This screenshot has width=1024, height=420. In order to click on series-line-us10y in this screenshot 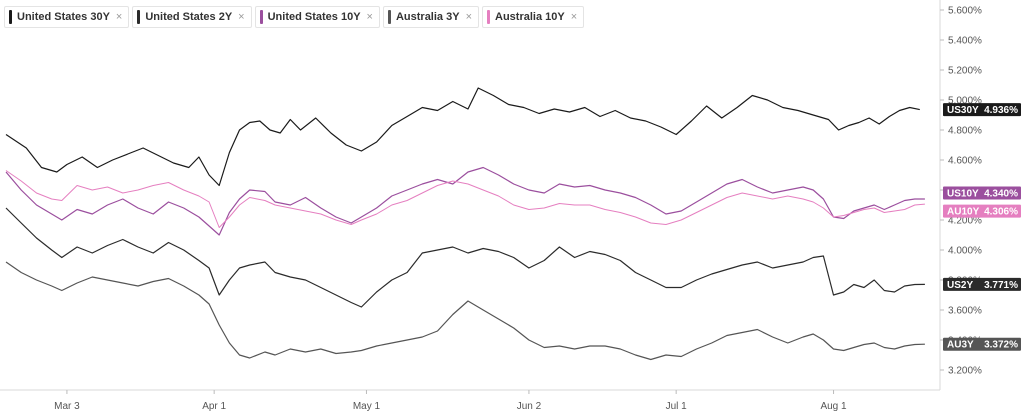, I will do `click(465, 201)`.